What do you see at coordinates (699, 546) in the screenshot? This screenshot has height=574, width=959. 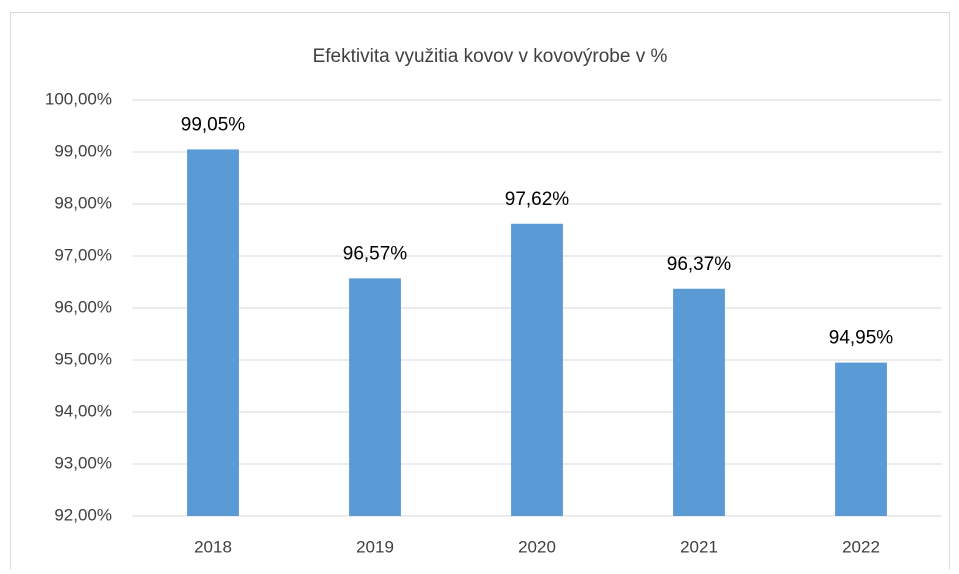 I see `x-tick-label: 2021` at bounding box center [699, 546].